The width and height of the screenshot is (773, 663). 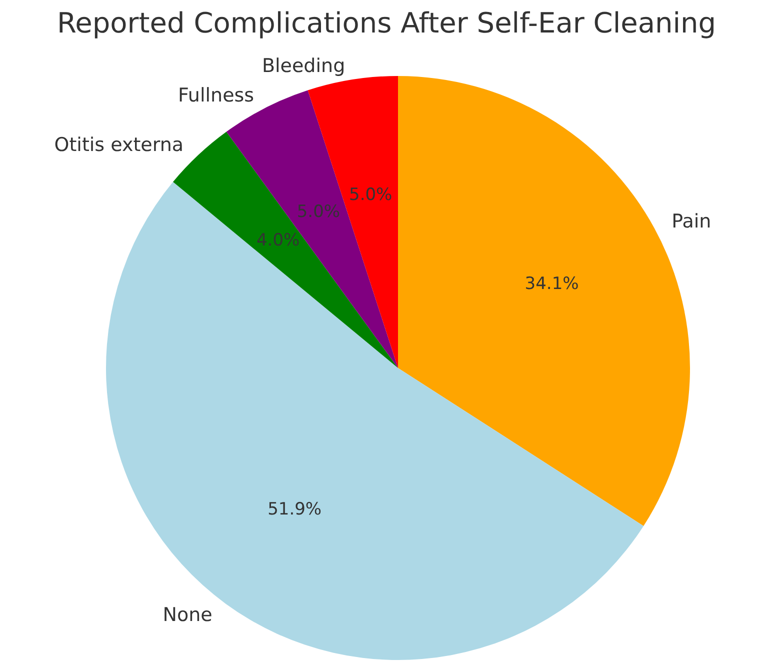 I want to click on data-label: 51.9%, so click(x=295, y=509).